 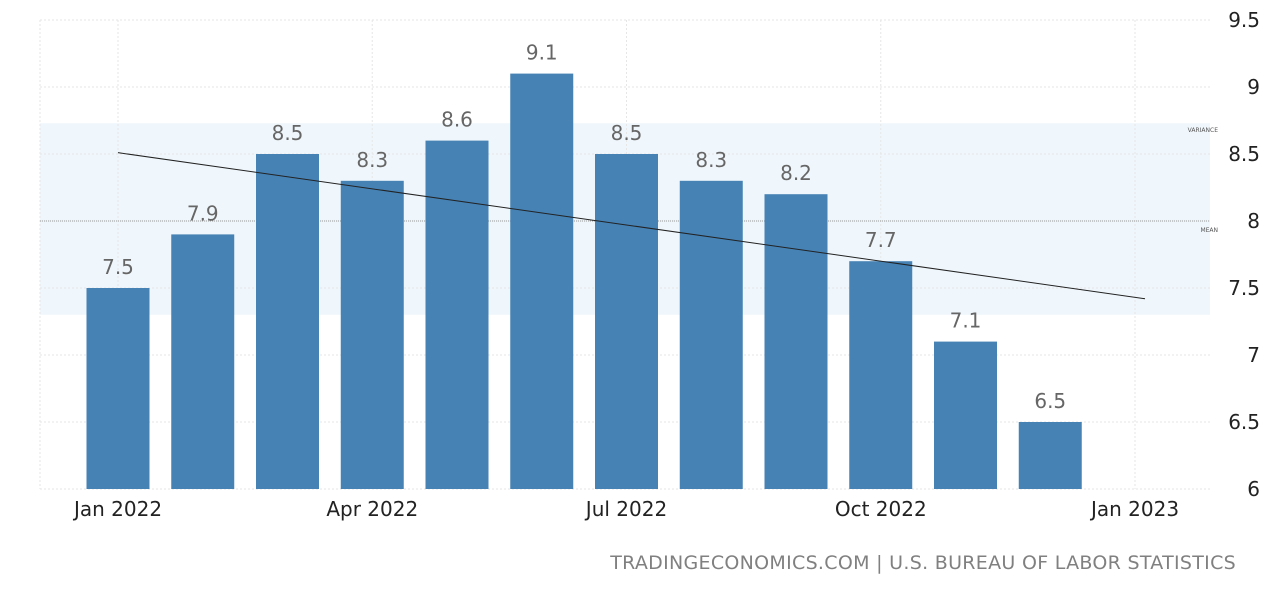 What do you see at coordinates (203, 213) in the screenshot?
I see `data-label: 7.9` at bounding box center [203, 213].